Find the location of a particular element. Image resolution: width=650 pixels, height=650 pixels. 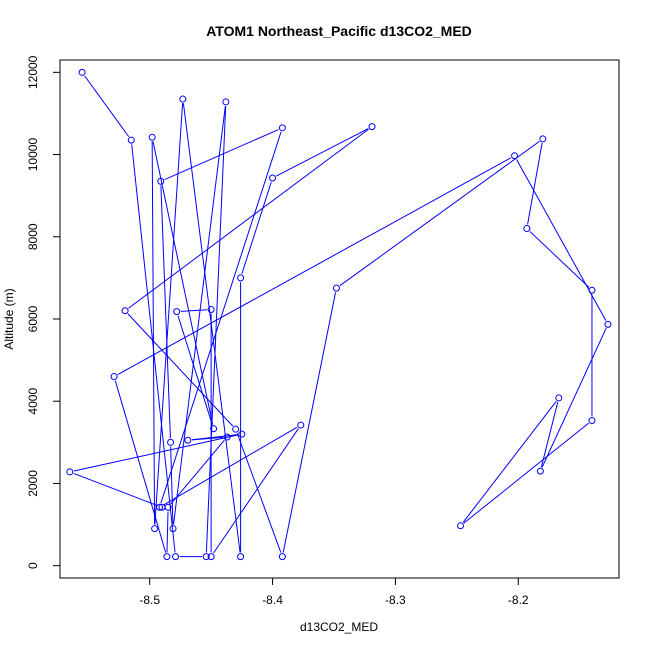

y-tick-label: 0 is located at coordinates (33, 565).